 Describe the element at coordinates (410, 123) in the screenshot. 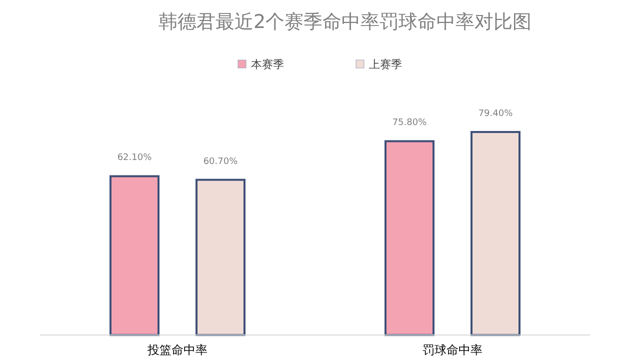

I see `data-label: 75.80%` at that location.